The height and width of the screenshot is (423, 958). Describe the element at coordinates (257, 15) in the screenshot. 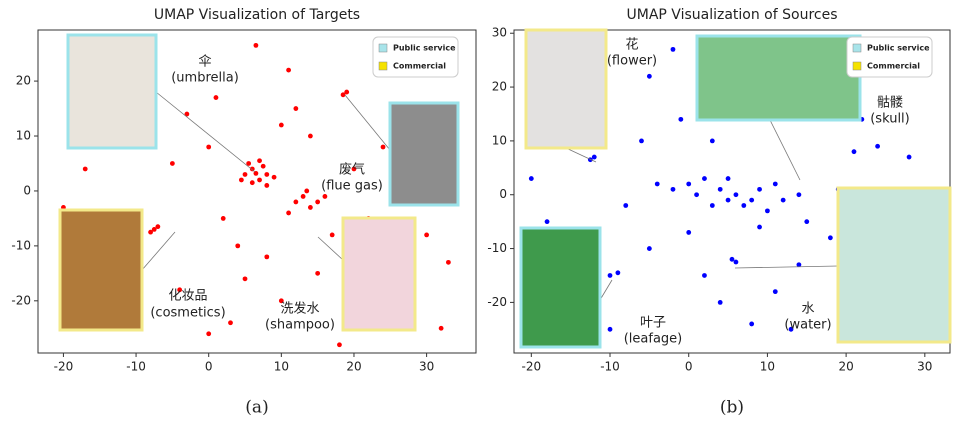

I see `chart-title: UMAP Visualization of Targets` at that location.